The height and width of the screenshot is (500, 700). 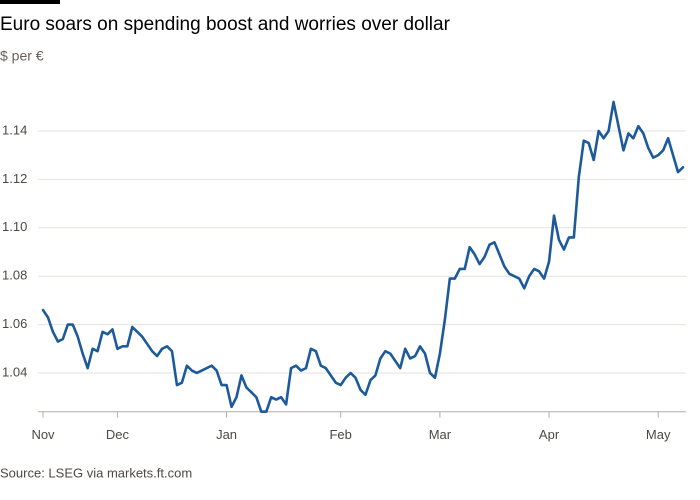 I want to click on brand-bar, so click(x=30, y=2).